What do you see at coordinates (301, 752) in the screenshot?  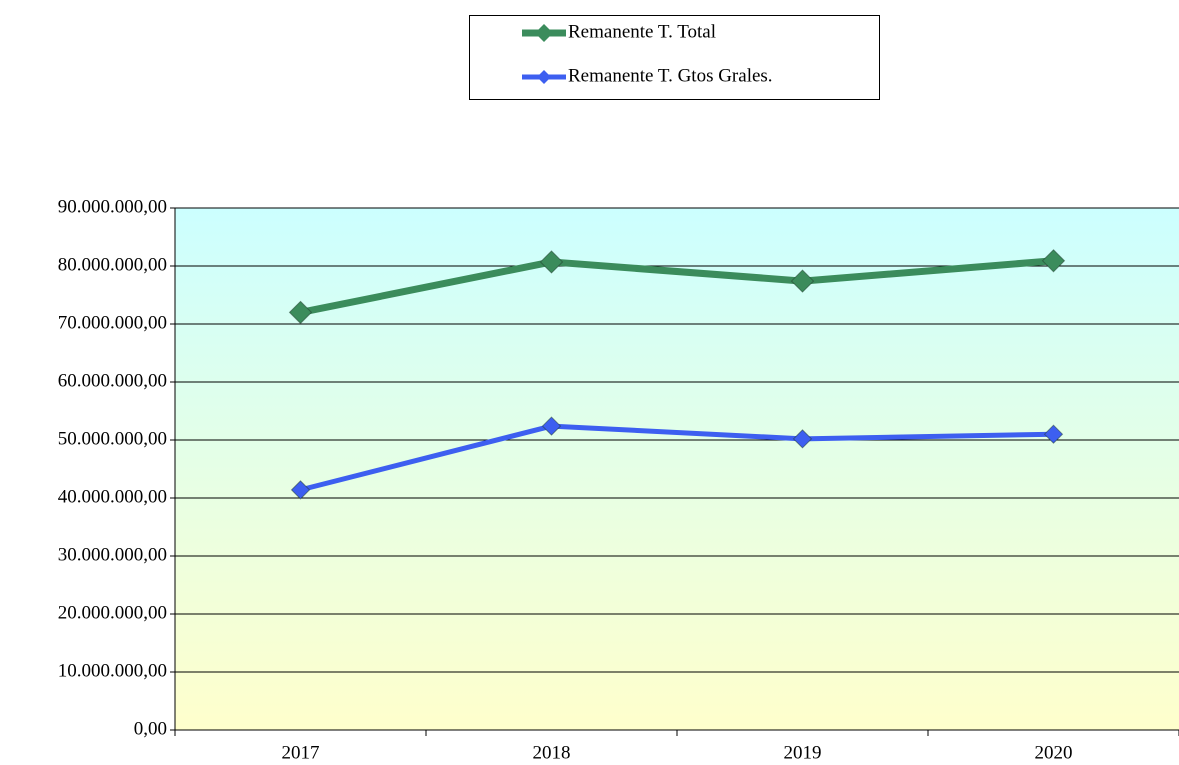 I see `x-tick-label: 2017` at bounding box center [301, 752].